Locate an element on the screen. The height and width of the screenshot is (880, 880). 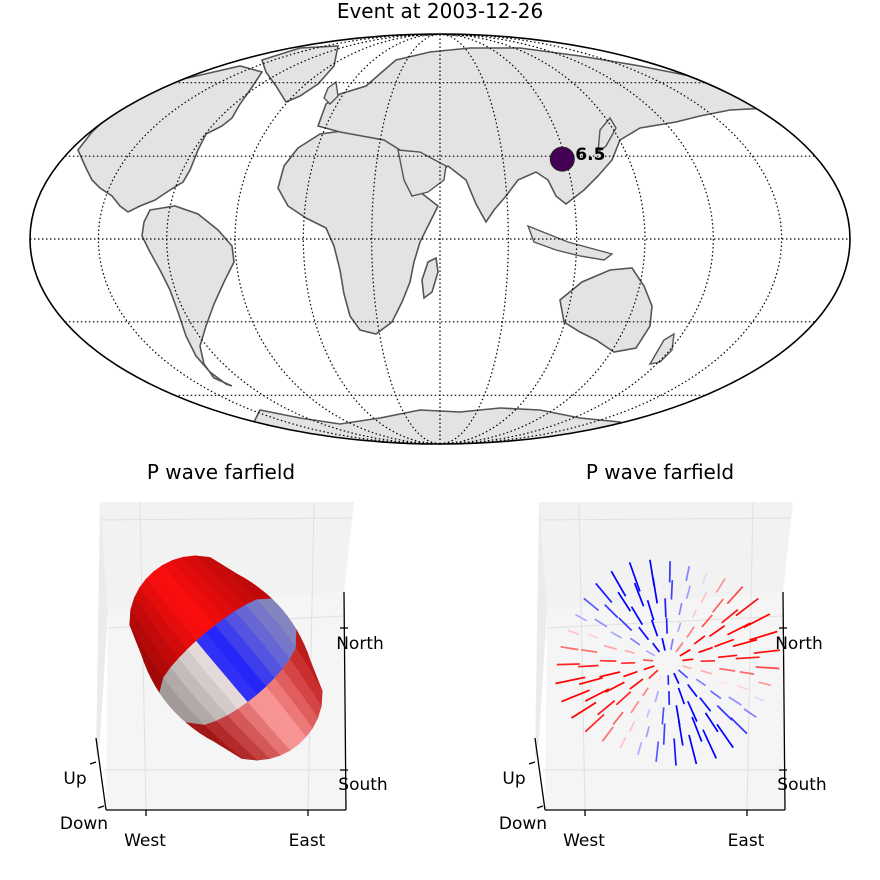
new-zealand-landmass is located at coordinates (661, 348).